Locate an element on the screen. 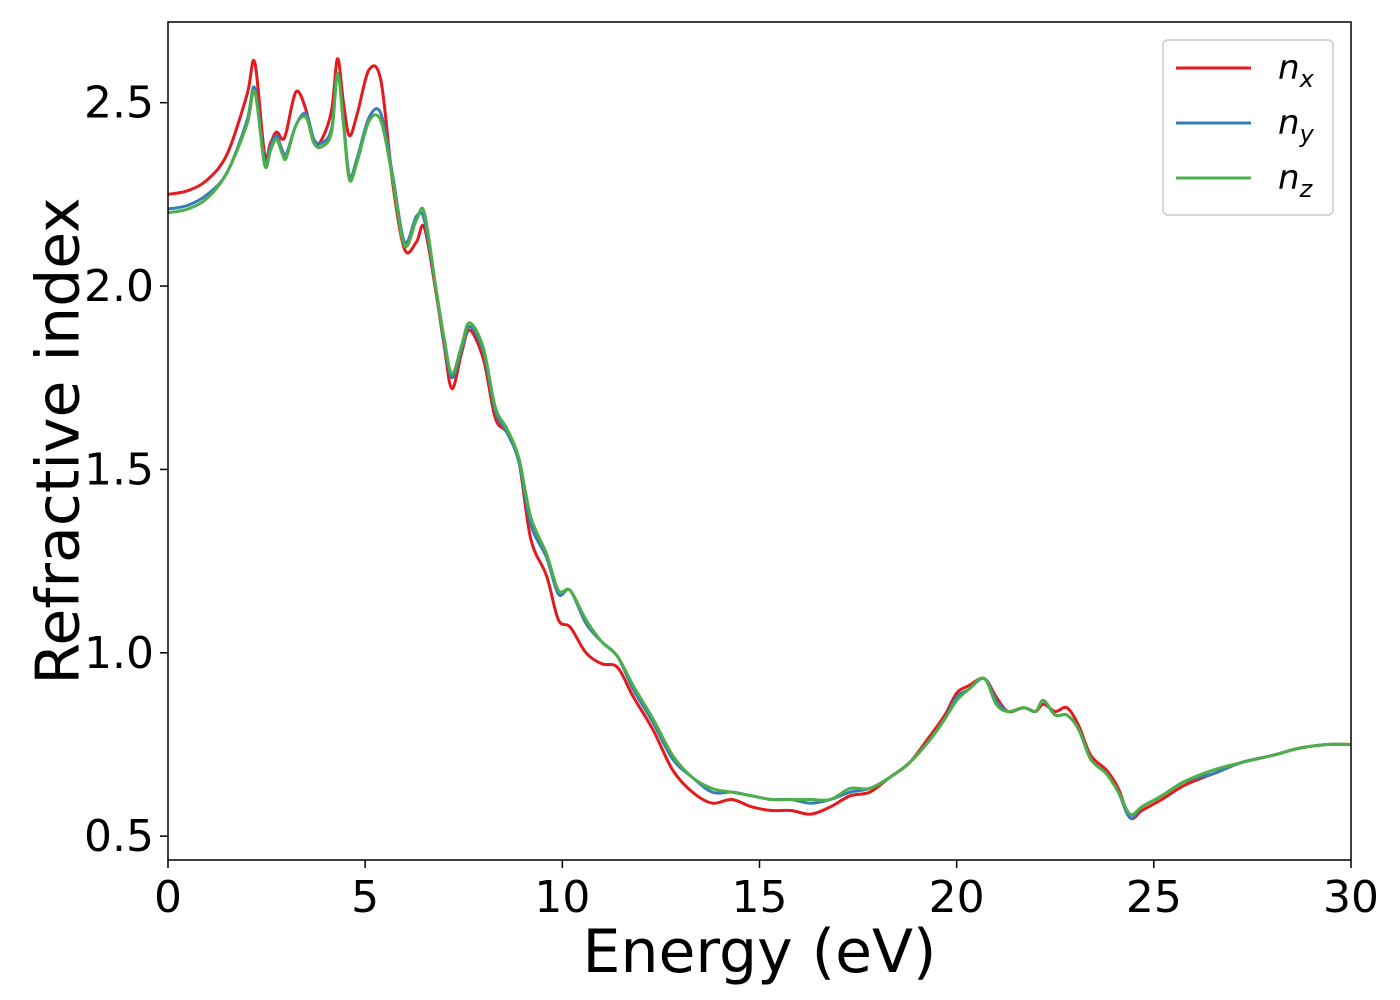 Image resolution: width=1400 pixels, height=1000 pixels. x-tick-label: 15 is located at coordinates (760, 897).